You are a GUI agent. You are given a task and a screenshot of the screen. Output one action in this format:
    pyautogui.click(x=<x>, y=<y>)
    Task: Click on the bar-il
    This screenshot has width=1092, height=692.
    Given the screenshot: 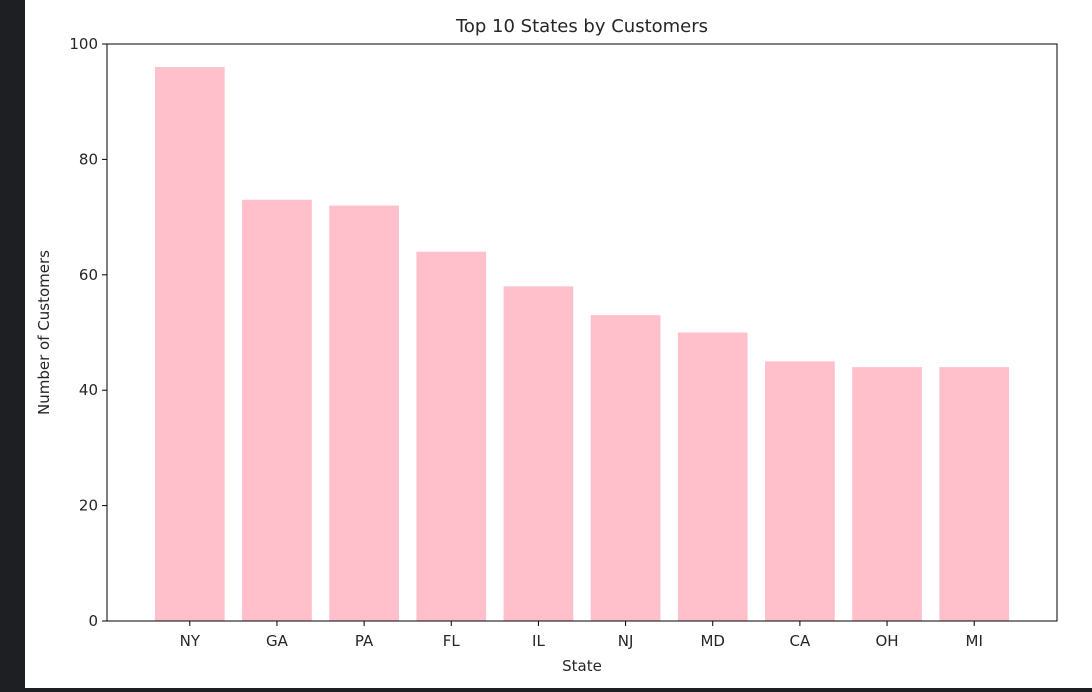 What is the action you would take?
    pyautogui.click(x=538, y=453)
    